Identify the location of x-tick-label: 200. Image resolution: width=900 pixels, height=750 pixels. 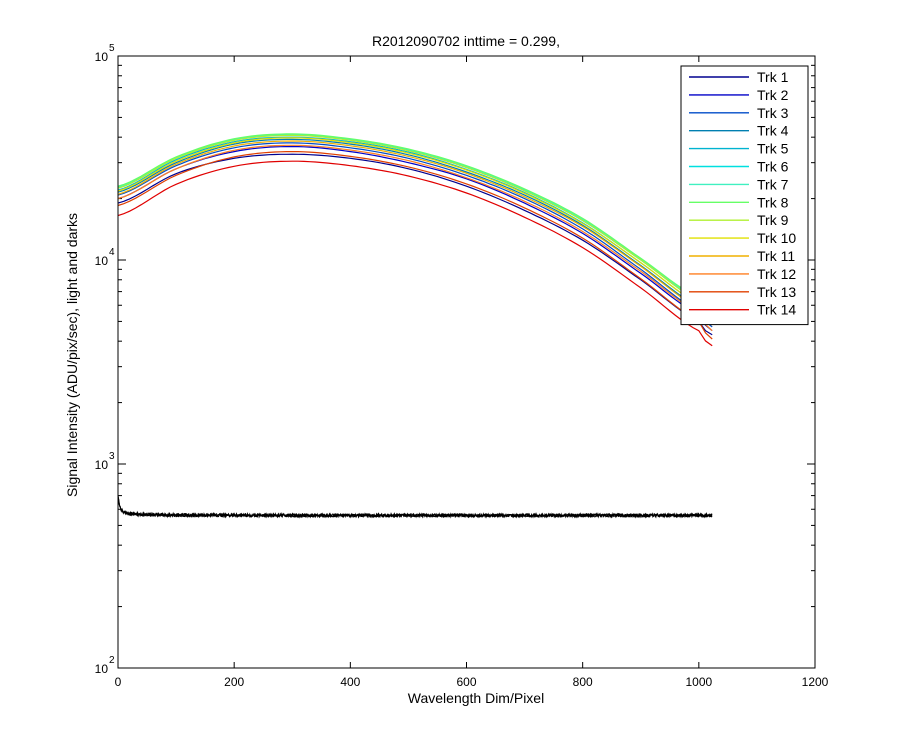
(234, 682).